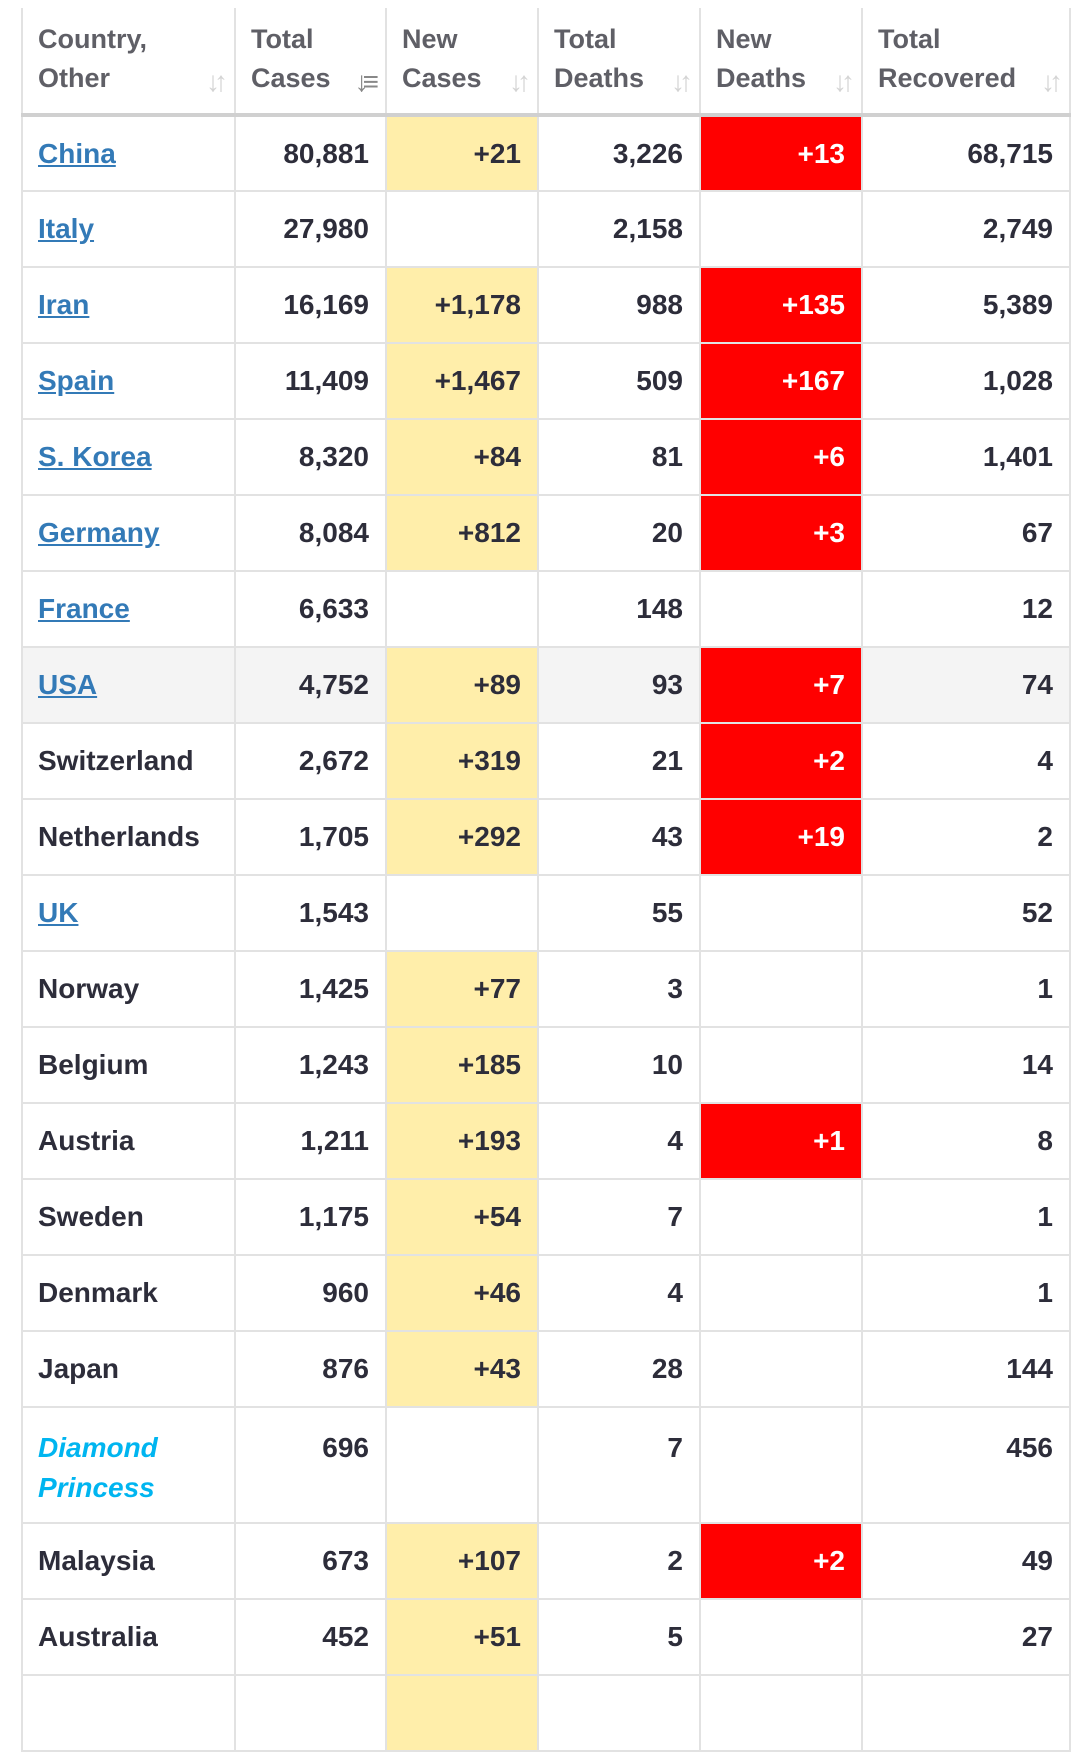  I want to click on total-deaths-cell: 5, so click(619, 1637).